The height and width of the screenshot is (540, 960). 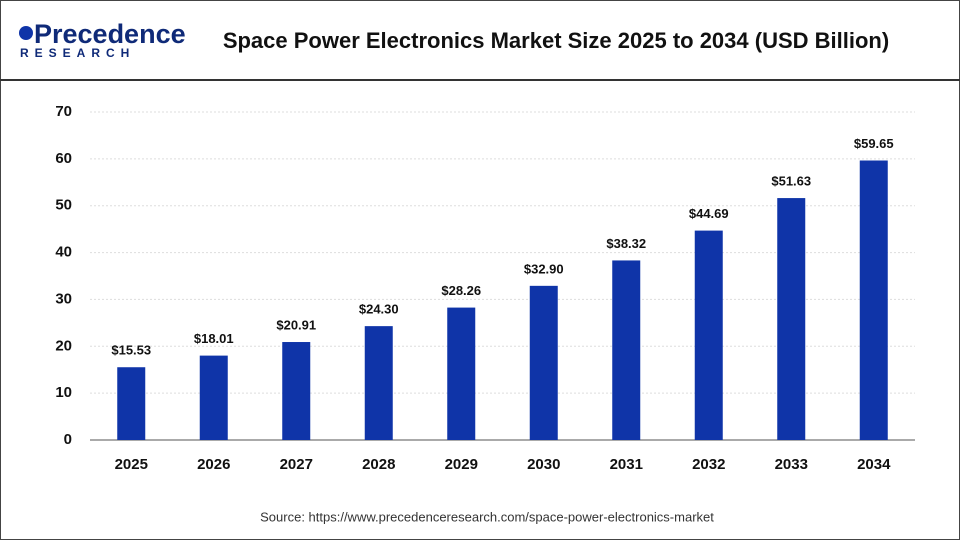 I want to click on value-label: $15.53, so click(x=131, y=350).